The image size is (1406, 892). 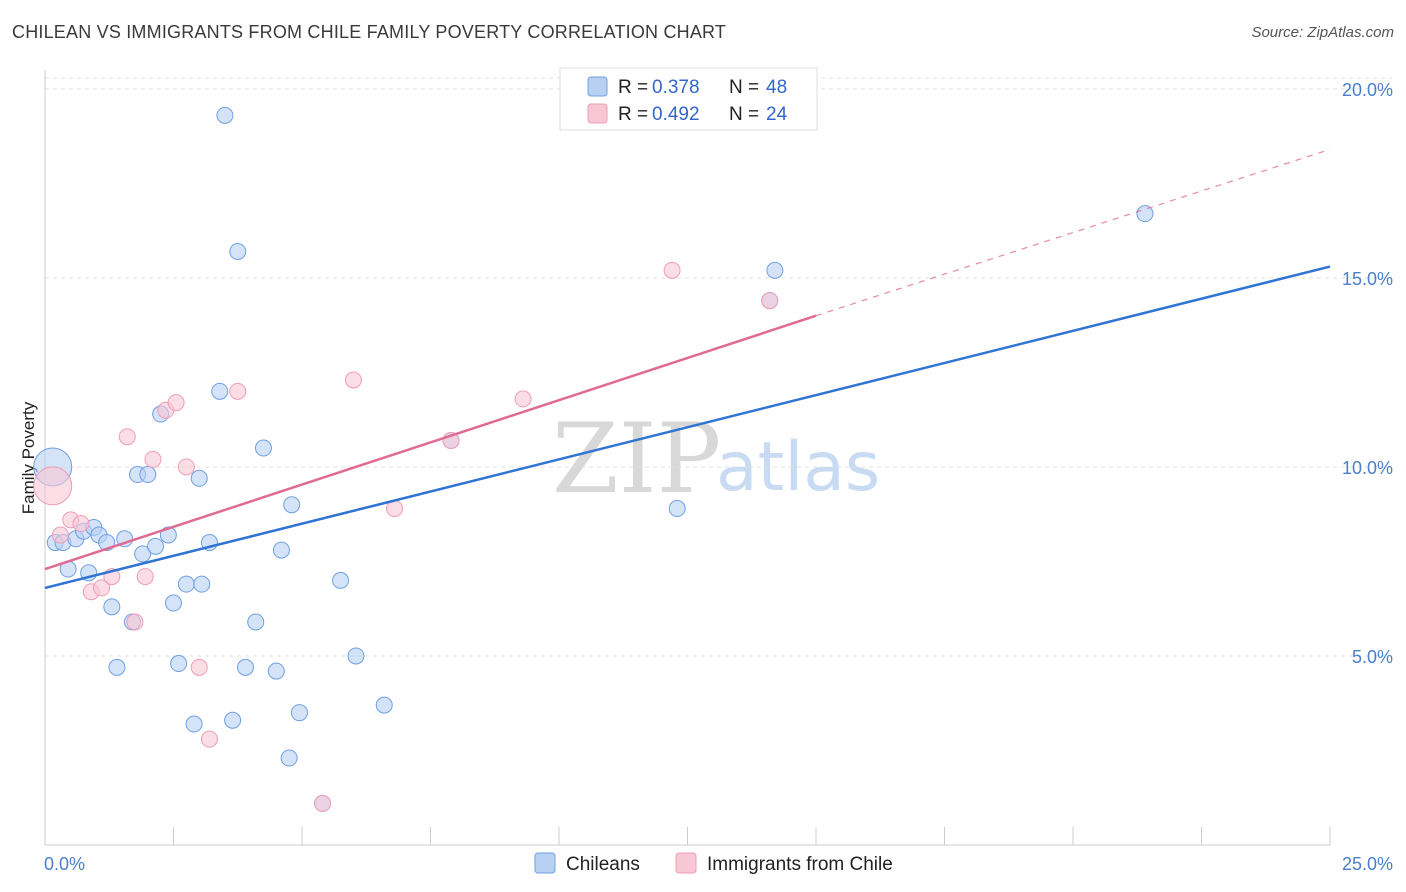 What do you see at coordinates (636, 459) in the screenshot?
I see `watermark-zip: ZIP` at bounding box center [636, 459].